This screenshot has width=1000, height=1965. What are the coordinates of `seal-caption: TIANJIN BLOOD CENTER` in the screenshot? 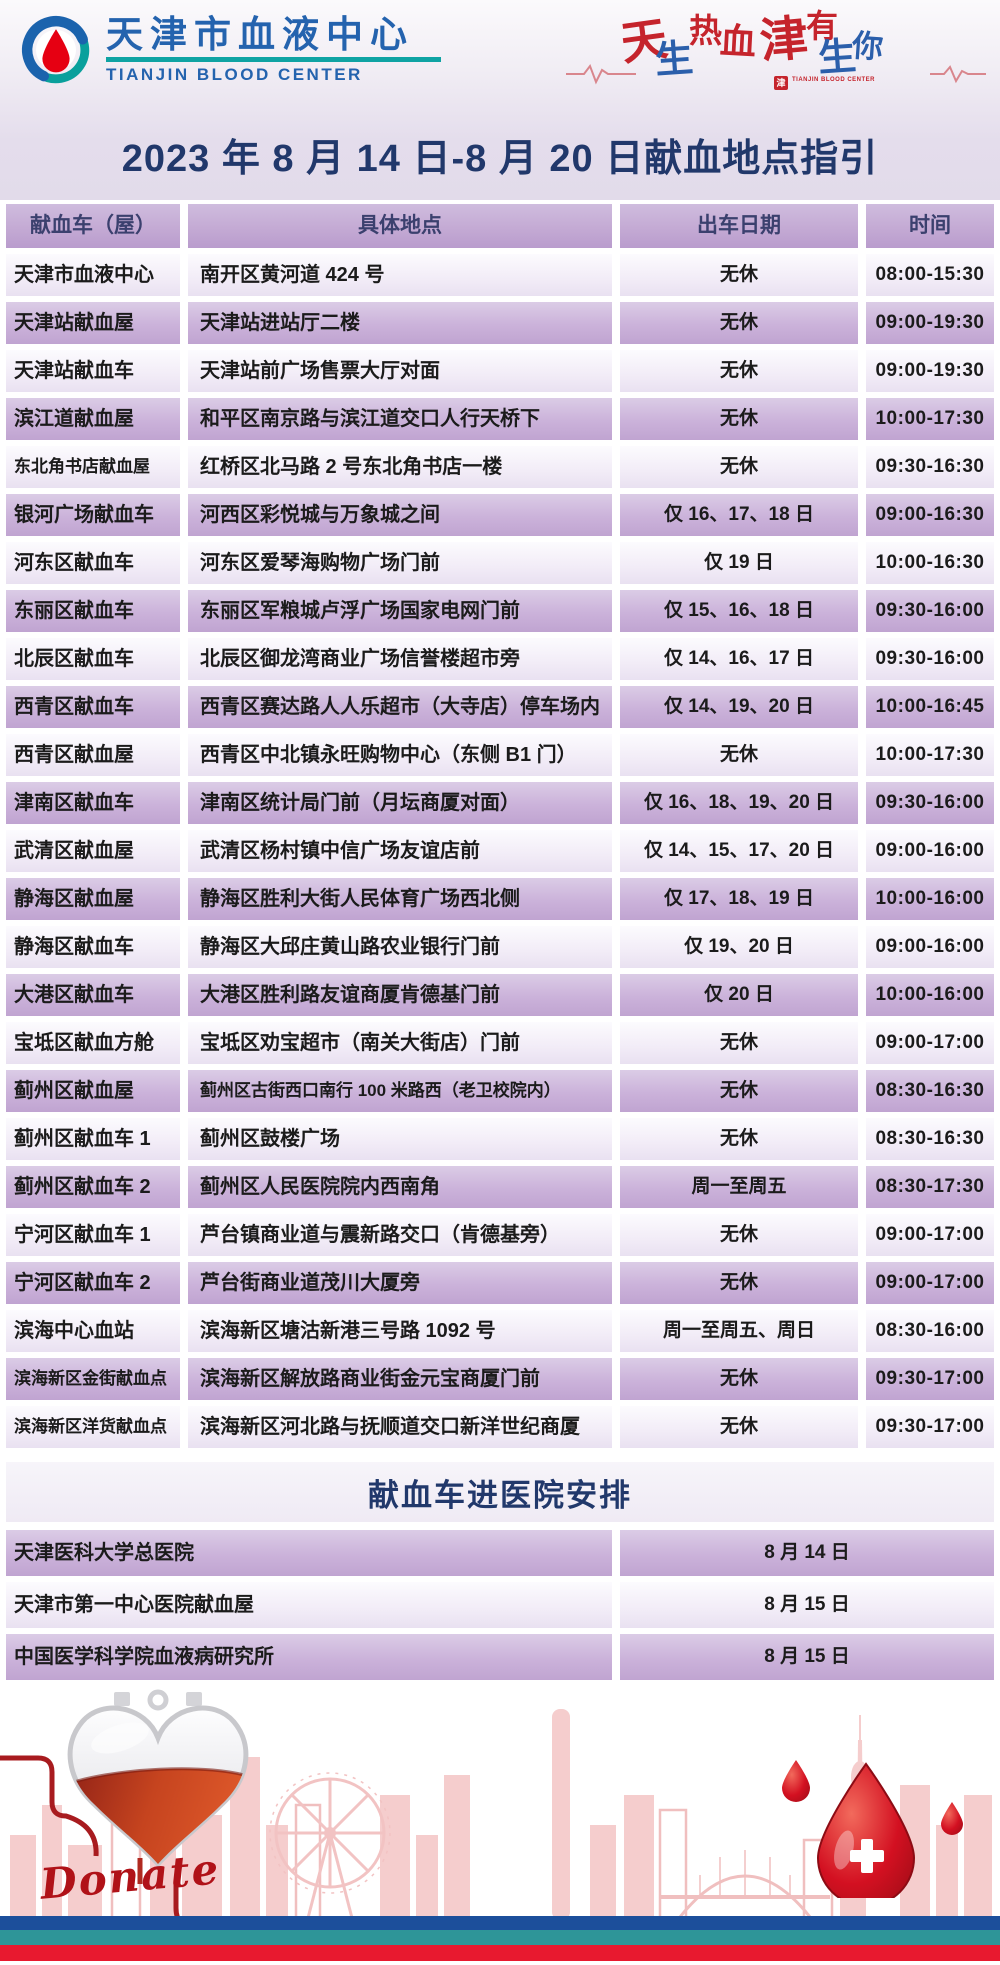 It's located at (834, 80).